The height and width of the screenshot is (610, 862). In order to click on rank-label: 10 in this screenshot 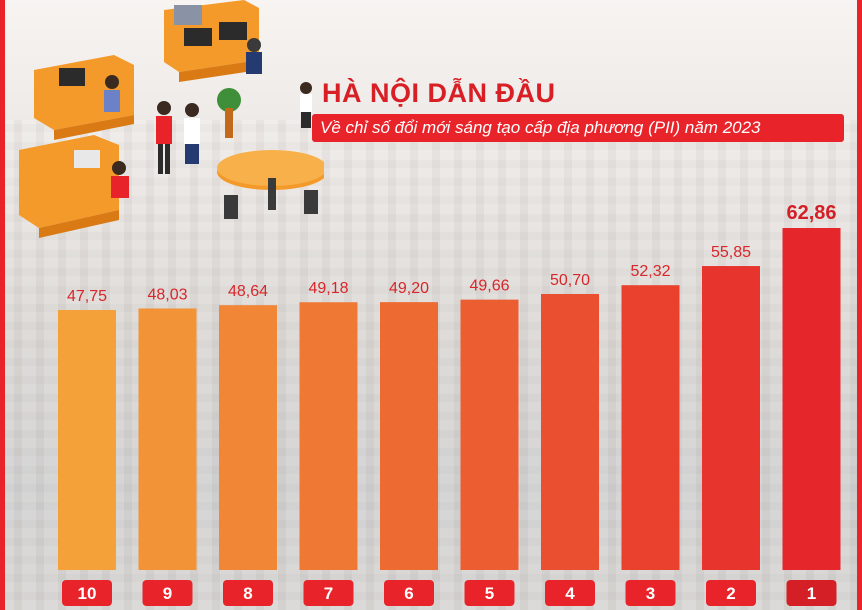, I will do `click(87, 593)`.